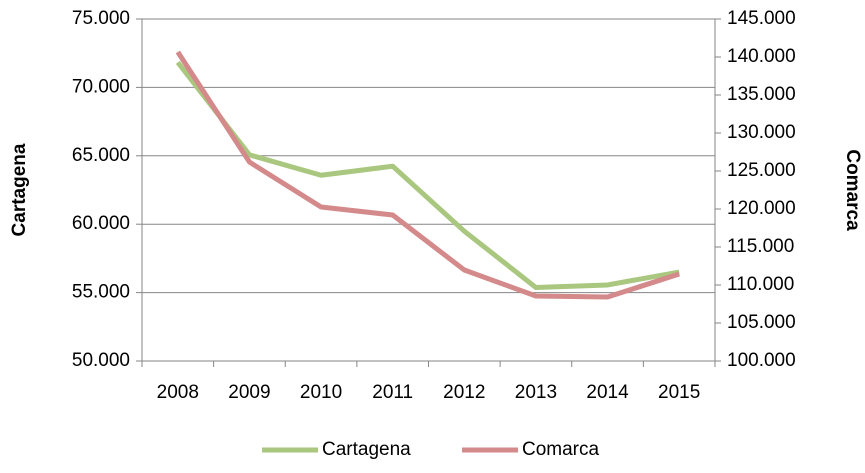 The image size is (865, 473). What do you see at coordinates (561, 449) in the screenshot?
I see `legend-label: Comarca` at bounding box center [561, 449].